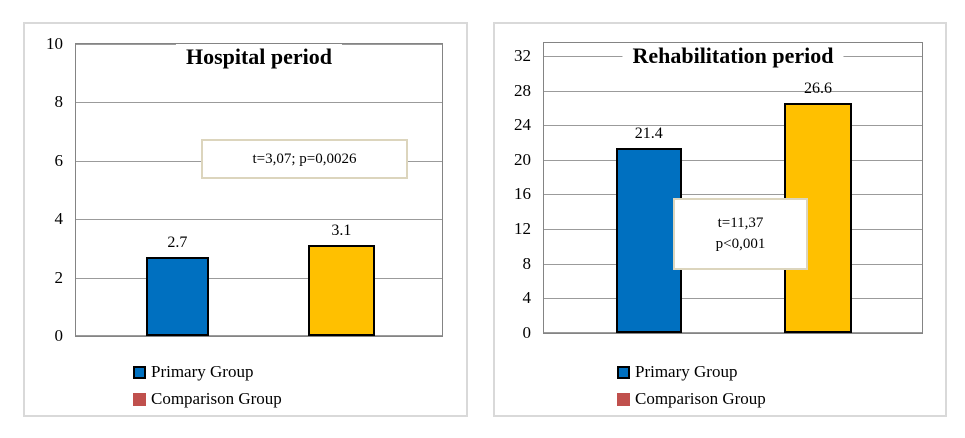 The image size is (965, 438). Describe the element at coordinates (522, 194) in the screenshot. I see `y-axis-tick-label: 16` at that location.